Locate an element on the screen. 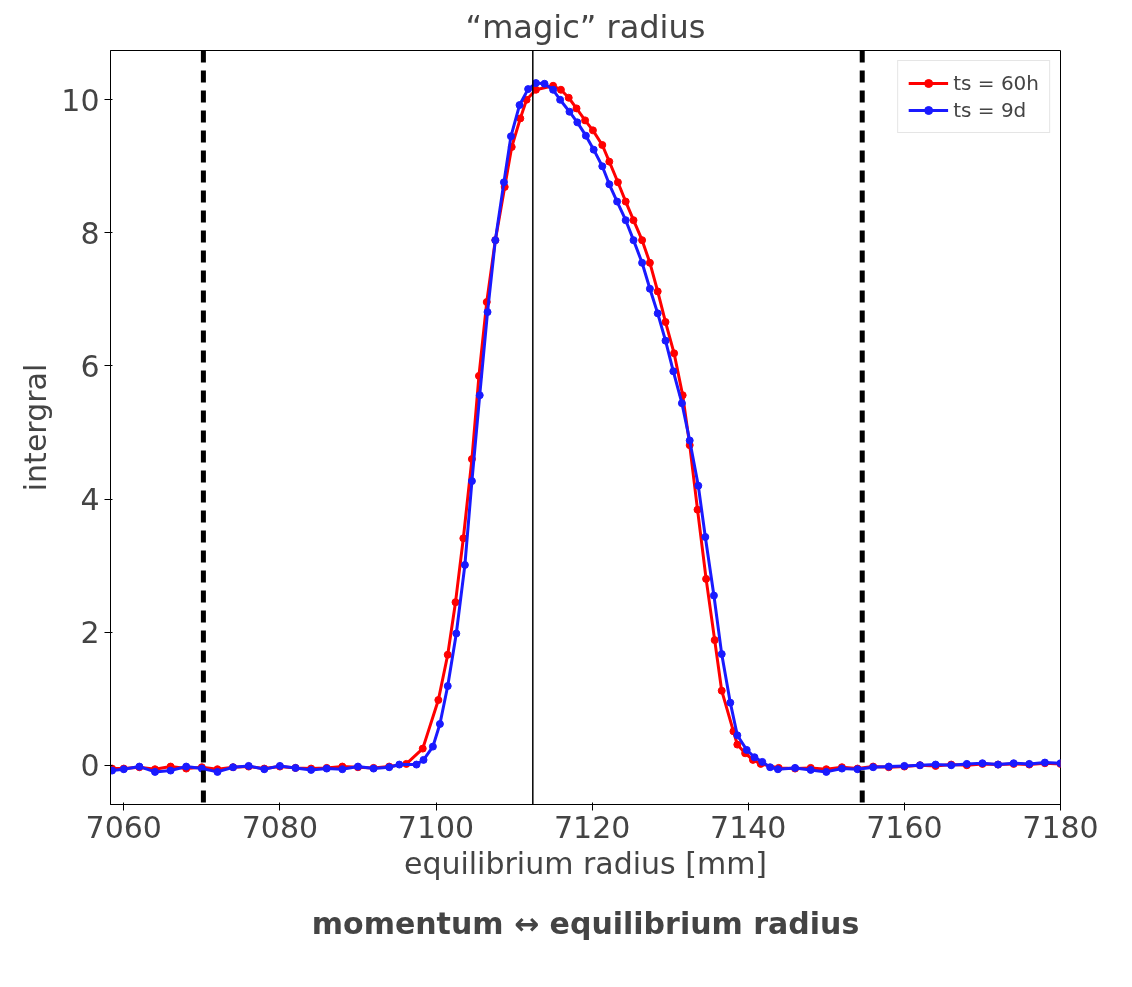  y-axis-title: intergral is located at coordinates (36, 427).